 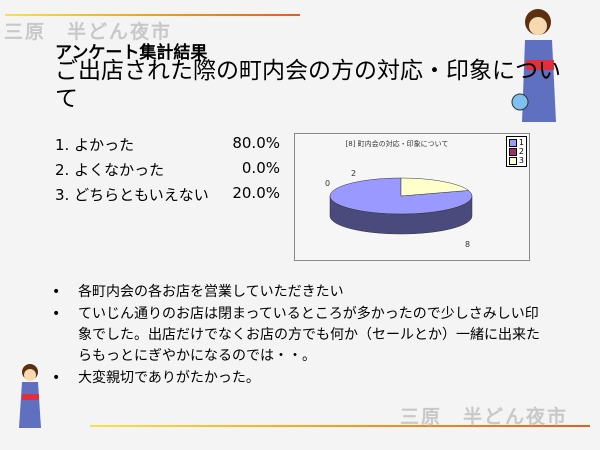 What do you see at coordinates (353, 173) in the screenshot?
I see `data-label: 2` at bounding box center [353, 173].